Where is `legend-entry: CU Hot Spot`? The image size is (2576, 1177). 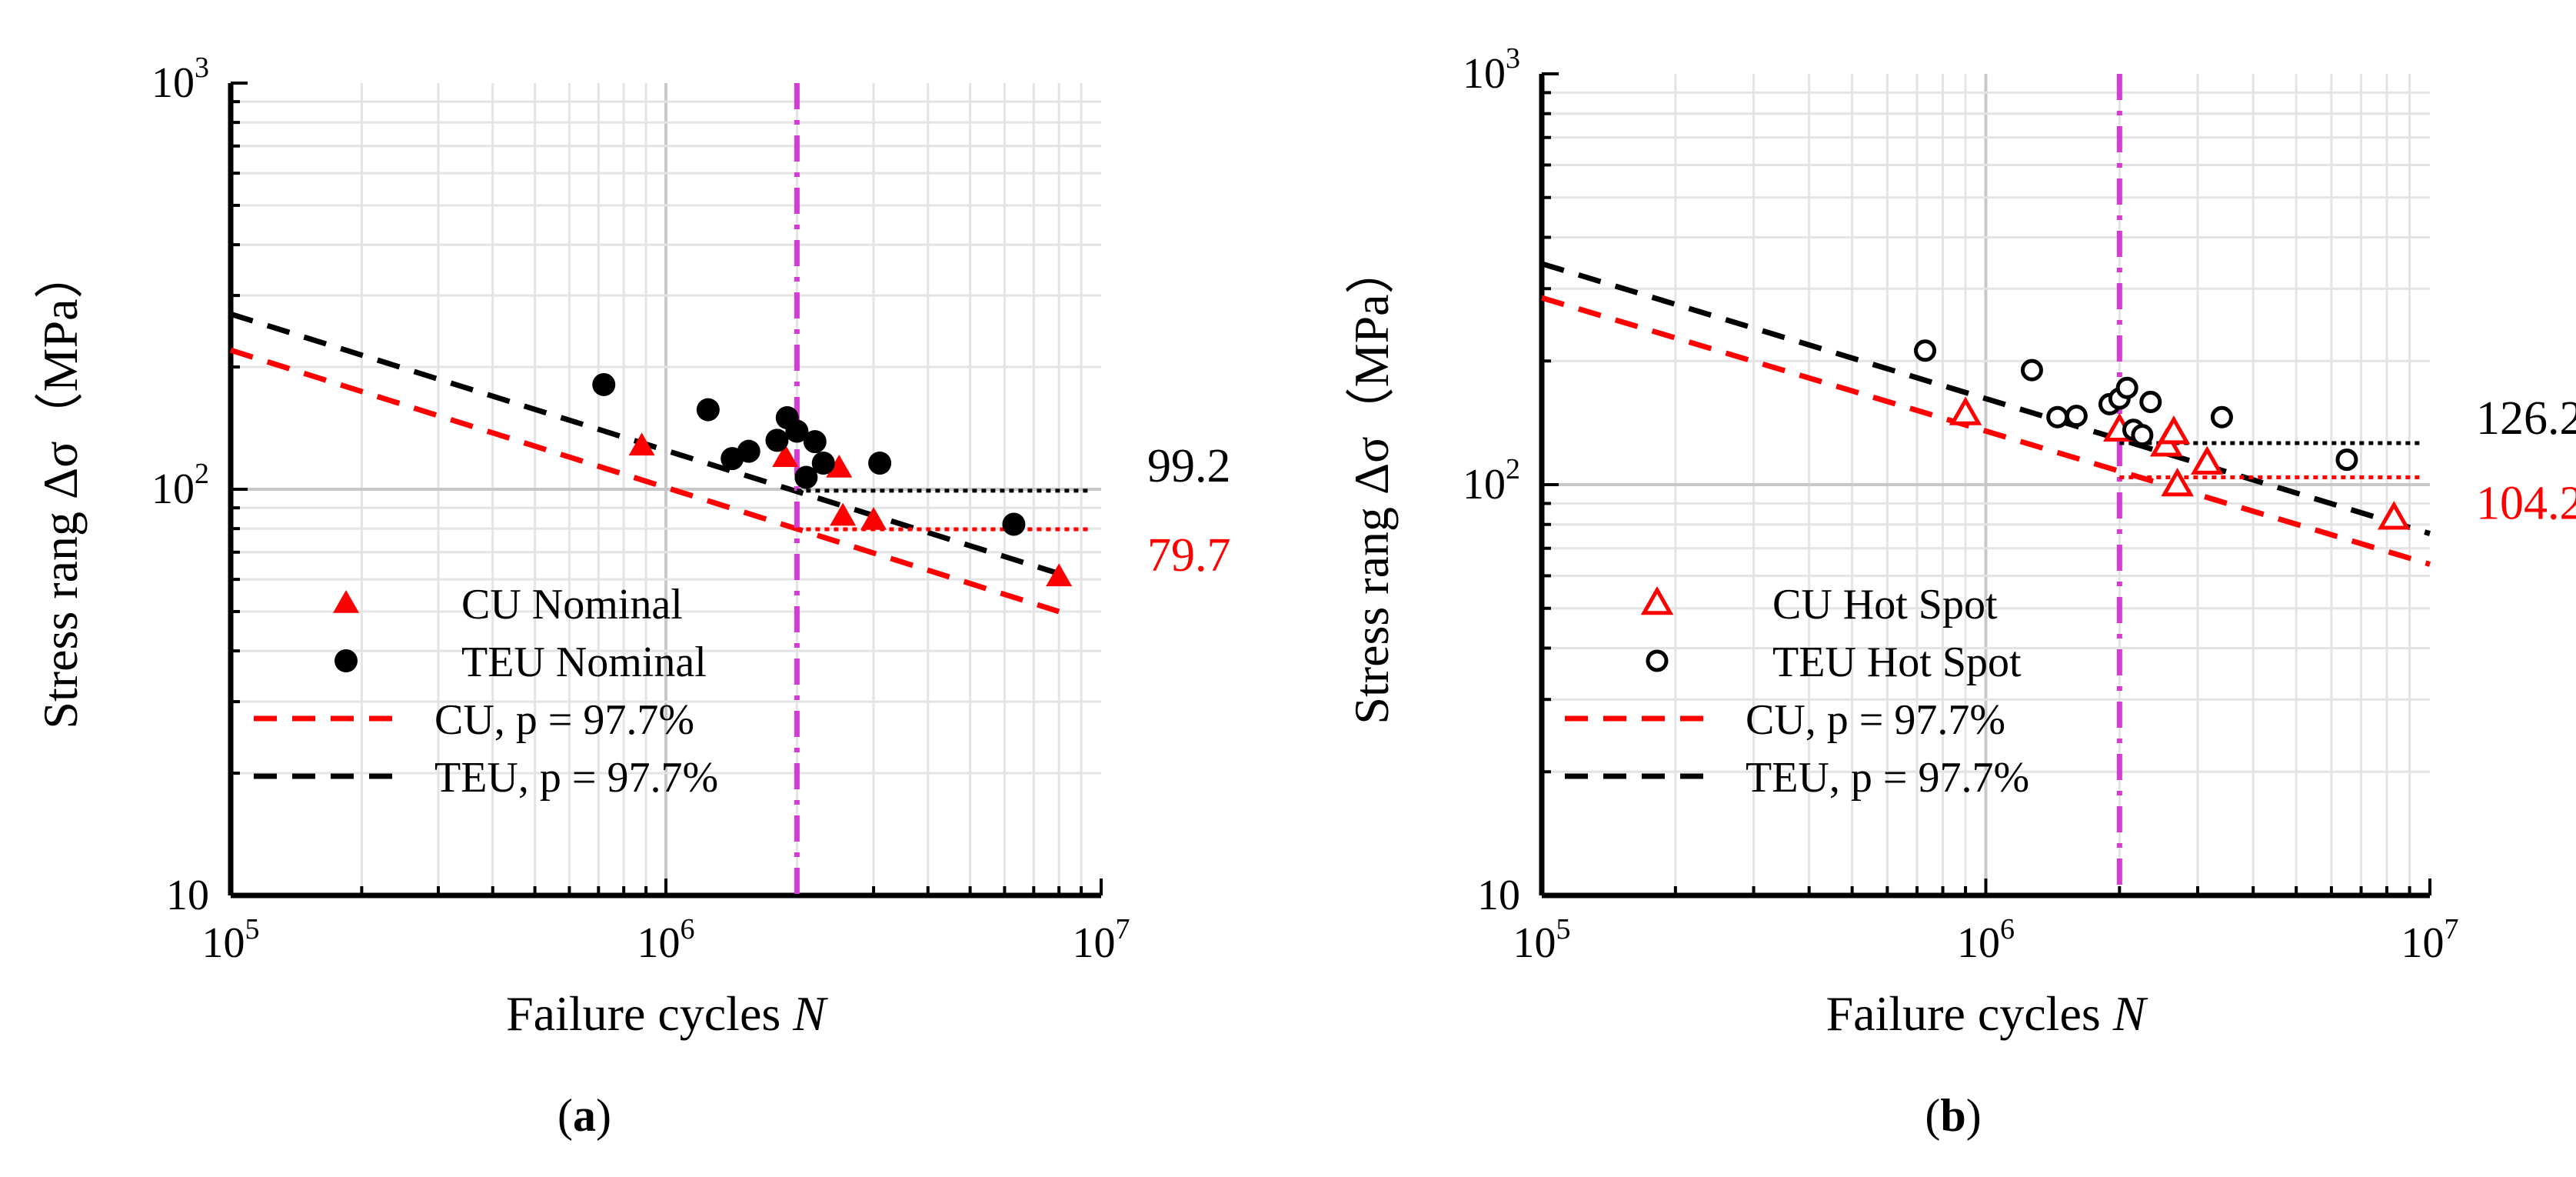 legend-entry: CU Hot Spot is located at coordinates (1819, 605).